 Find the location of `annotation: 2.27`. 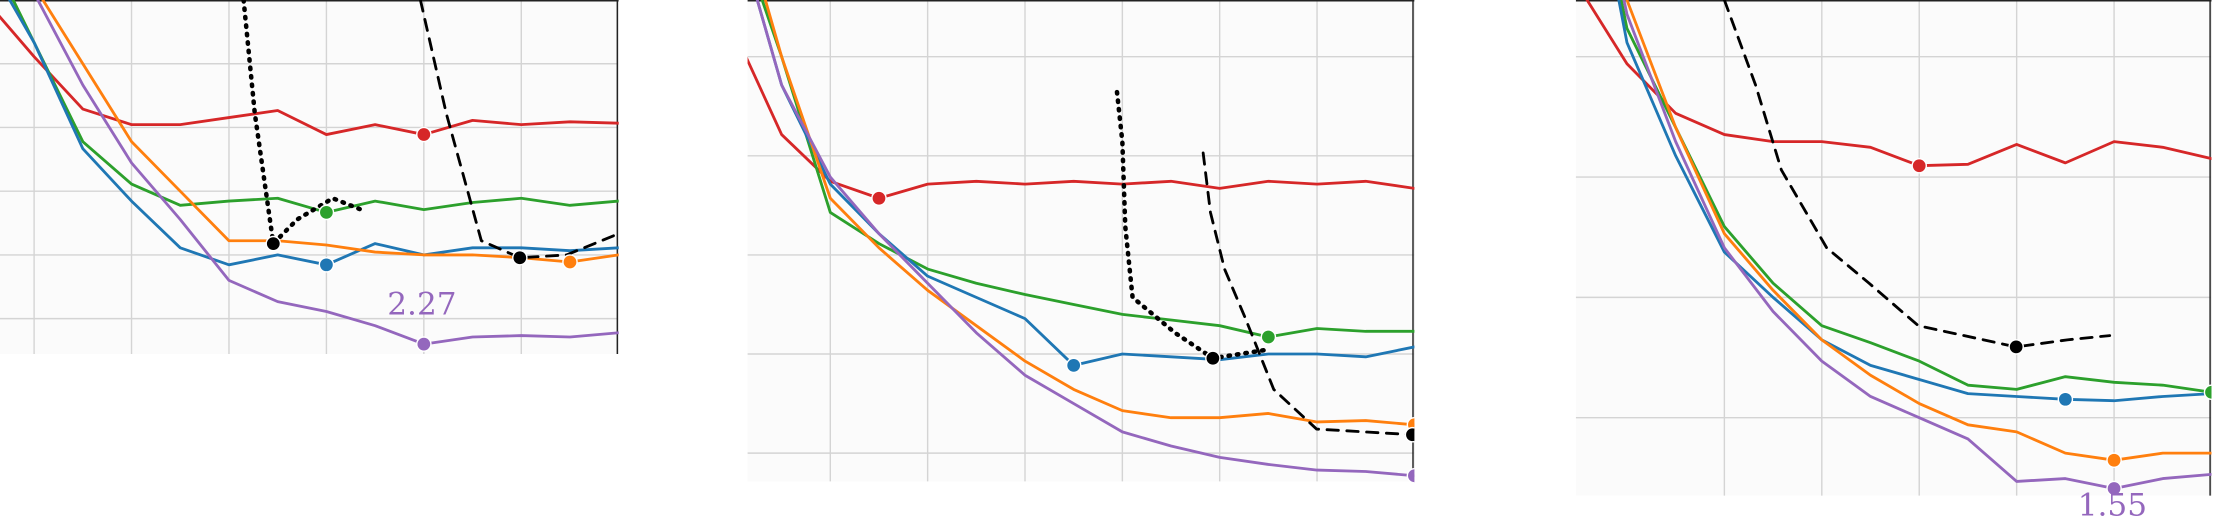

annotation: 2.27 is located at coordinates (421, 304).